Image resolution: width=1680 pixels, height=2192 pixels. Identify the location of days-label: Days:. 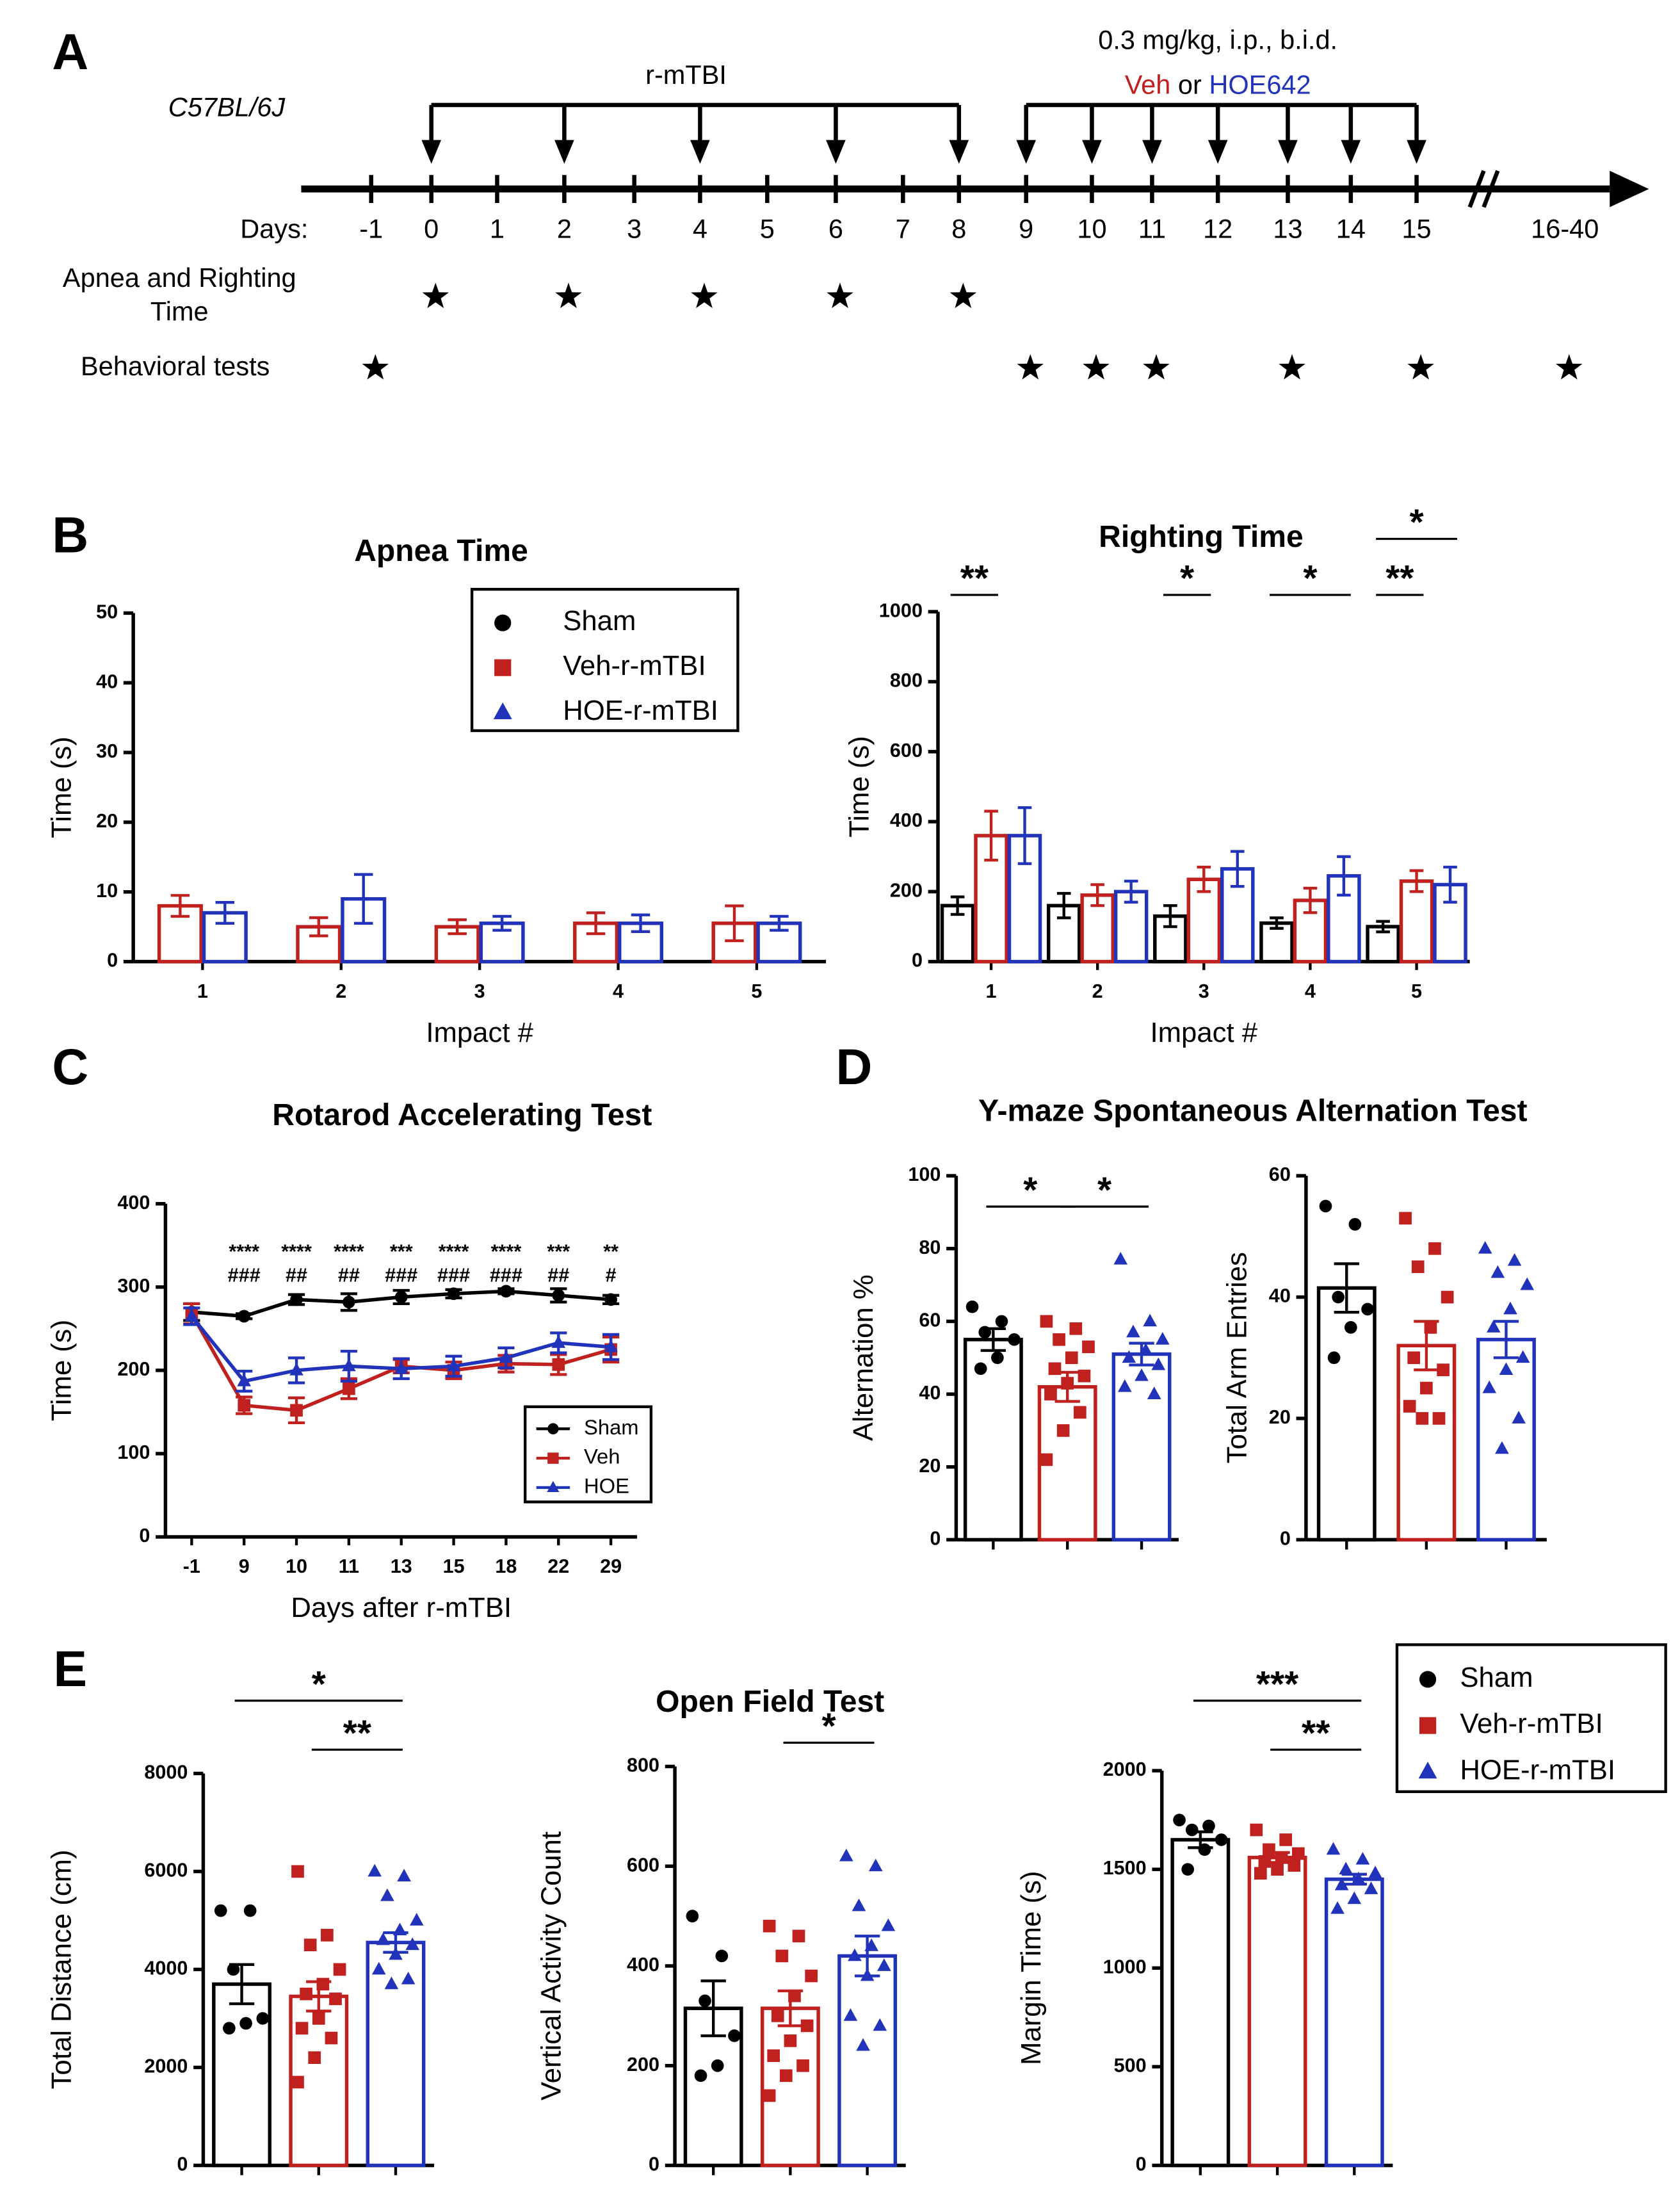
(274, 229).